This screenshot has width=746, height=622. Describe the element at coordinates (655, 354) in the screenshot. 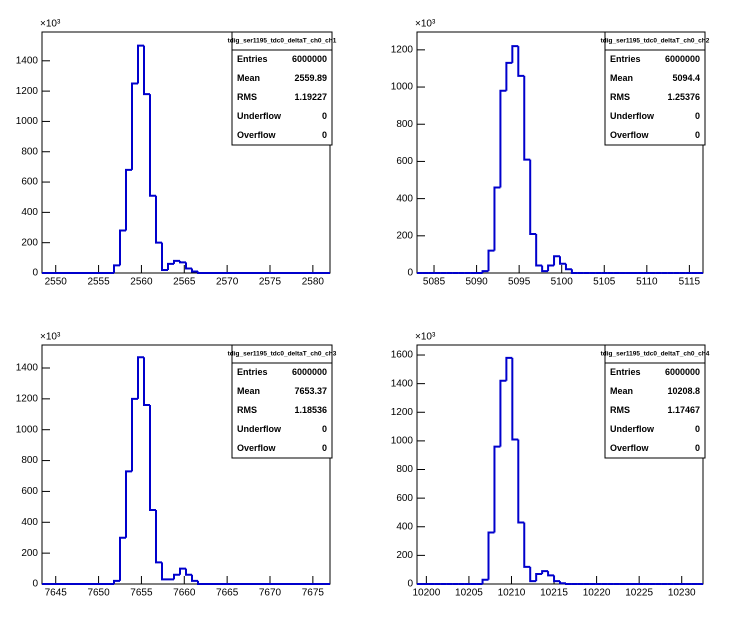

I see `stats-title: tdig_ser1195_tdc0_deltaT_ch0_ch4` at that location.